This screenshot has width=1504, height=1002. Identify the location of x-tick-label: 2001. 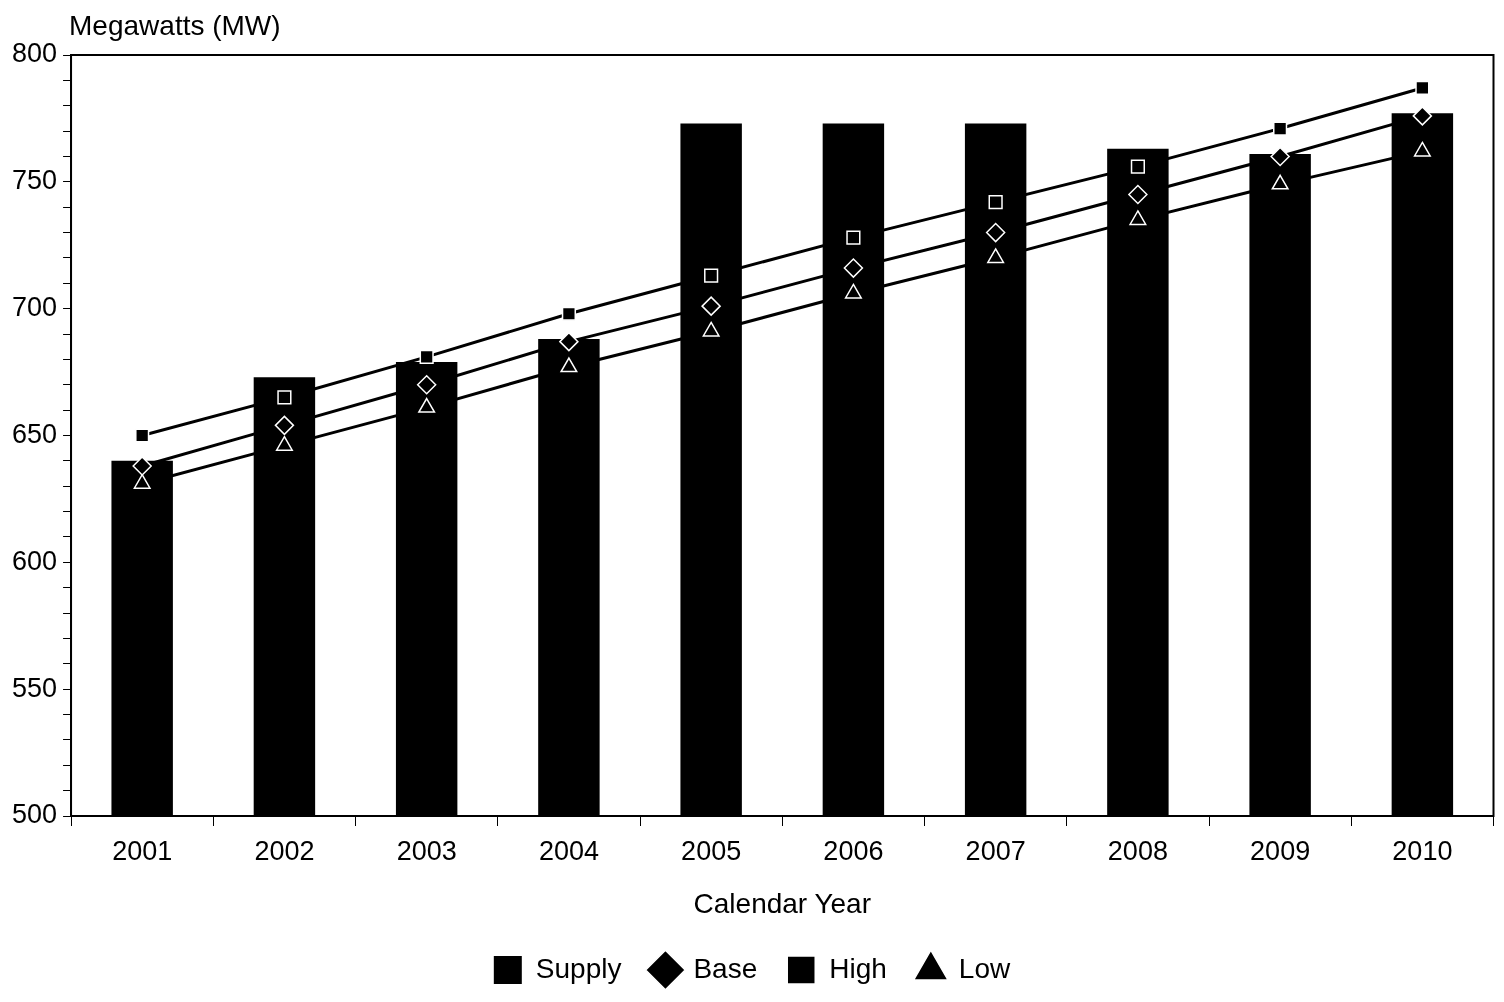
(142, 850).